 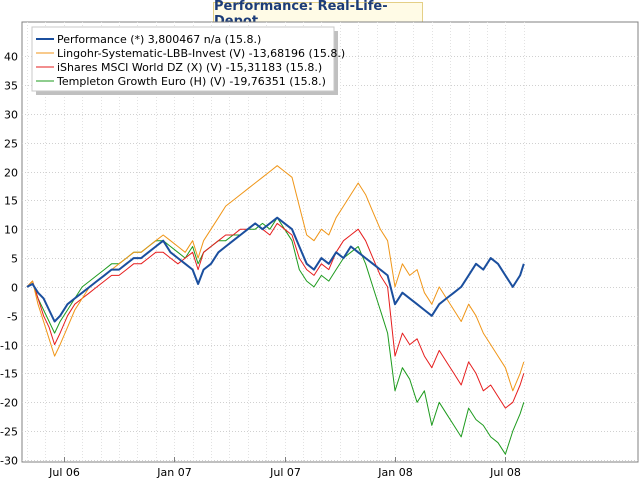 I want to click on x-tick-label: Jan 08, so click(x=394, y=472).